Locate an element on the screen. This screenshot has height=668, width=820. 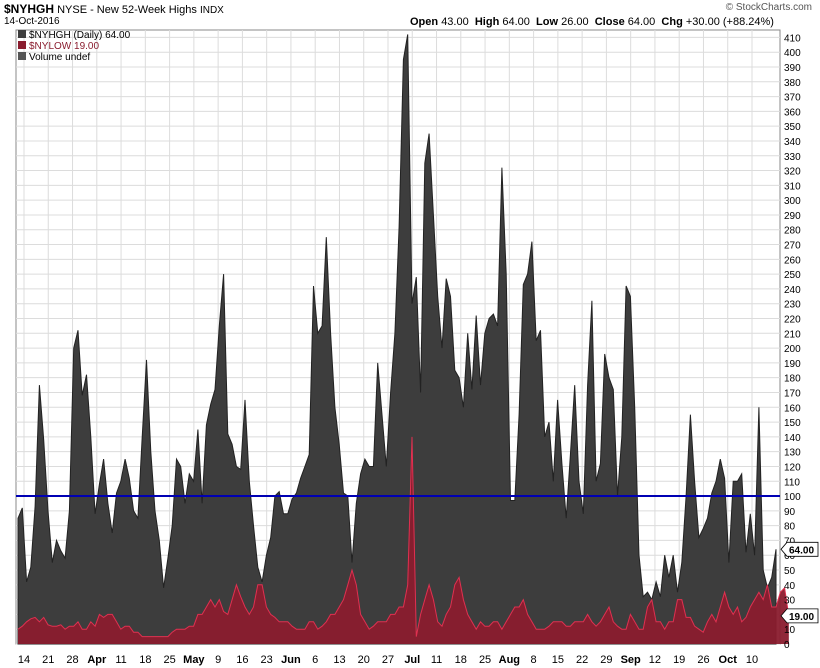
y-tick-label: 90 is located at coordinates (790, 512).